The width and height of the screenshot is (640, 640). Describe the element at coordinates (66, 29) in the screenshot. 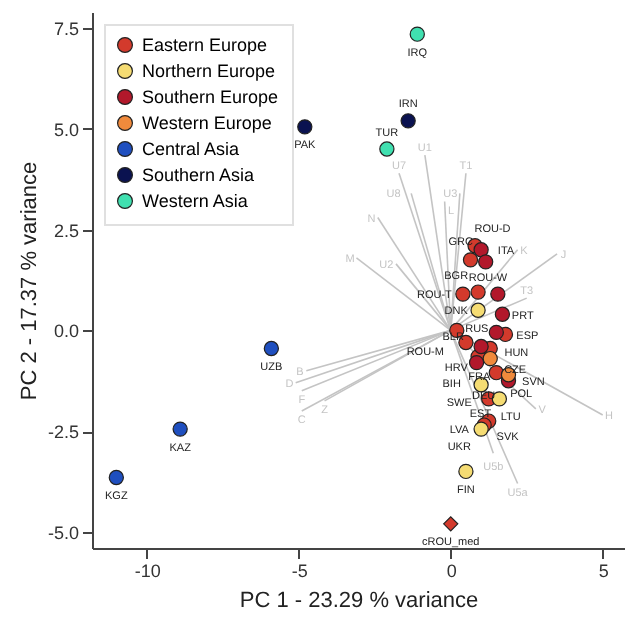

I see `y-tick-label: 7.5` at that location.